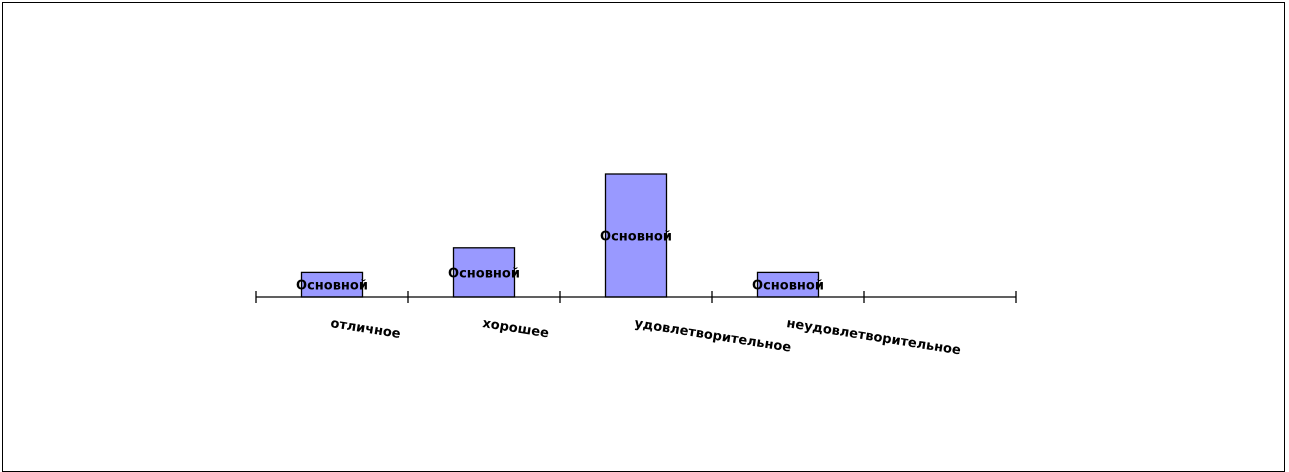 This screenshot has width=1289, height=472. I want to click on data-label-3: Основной, so click(788, 286).